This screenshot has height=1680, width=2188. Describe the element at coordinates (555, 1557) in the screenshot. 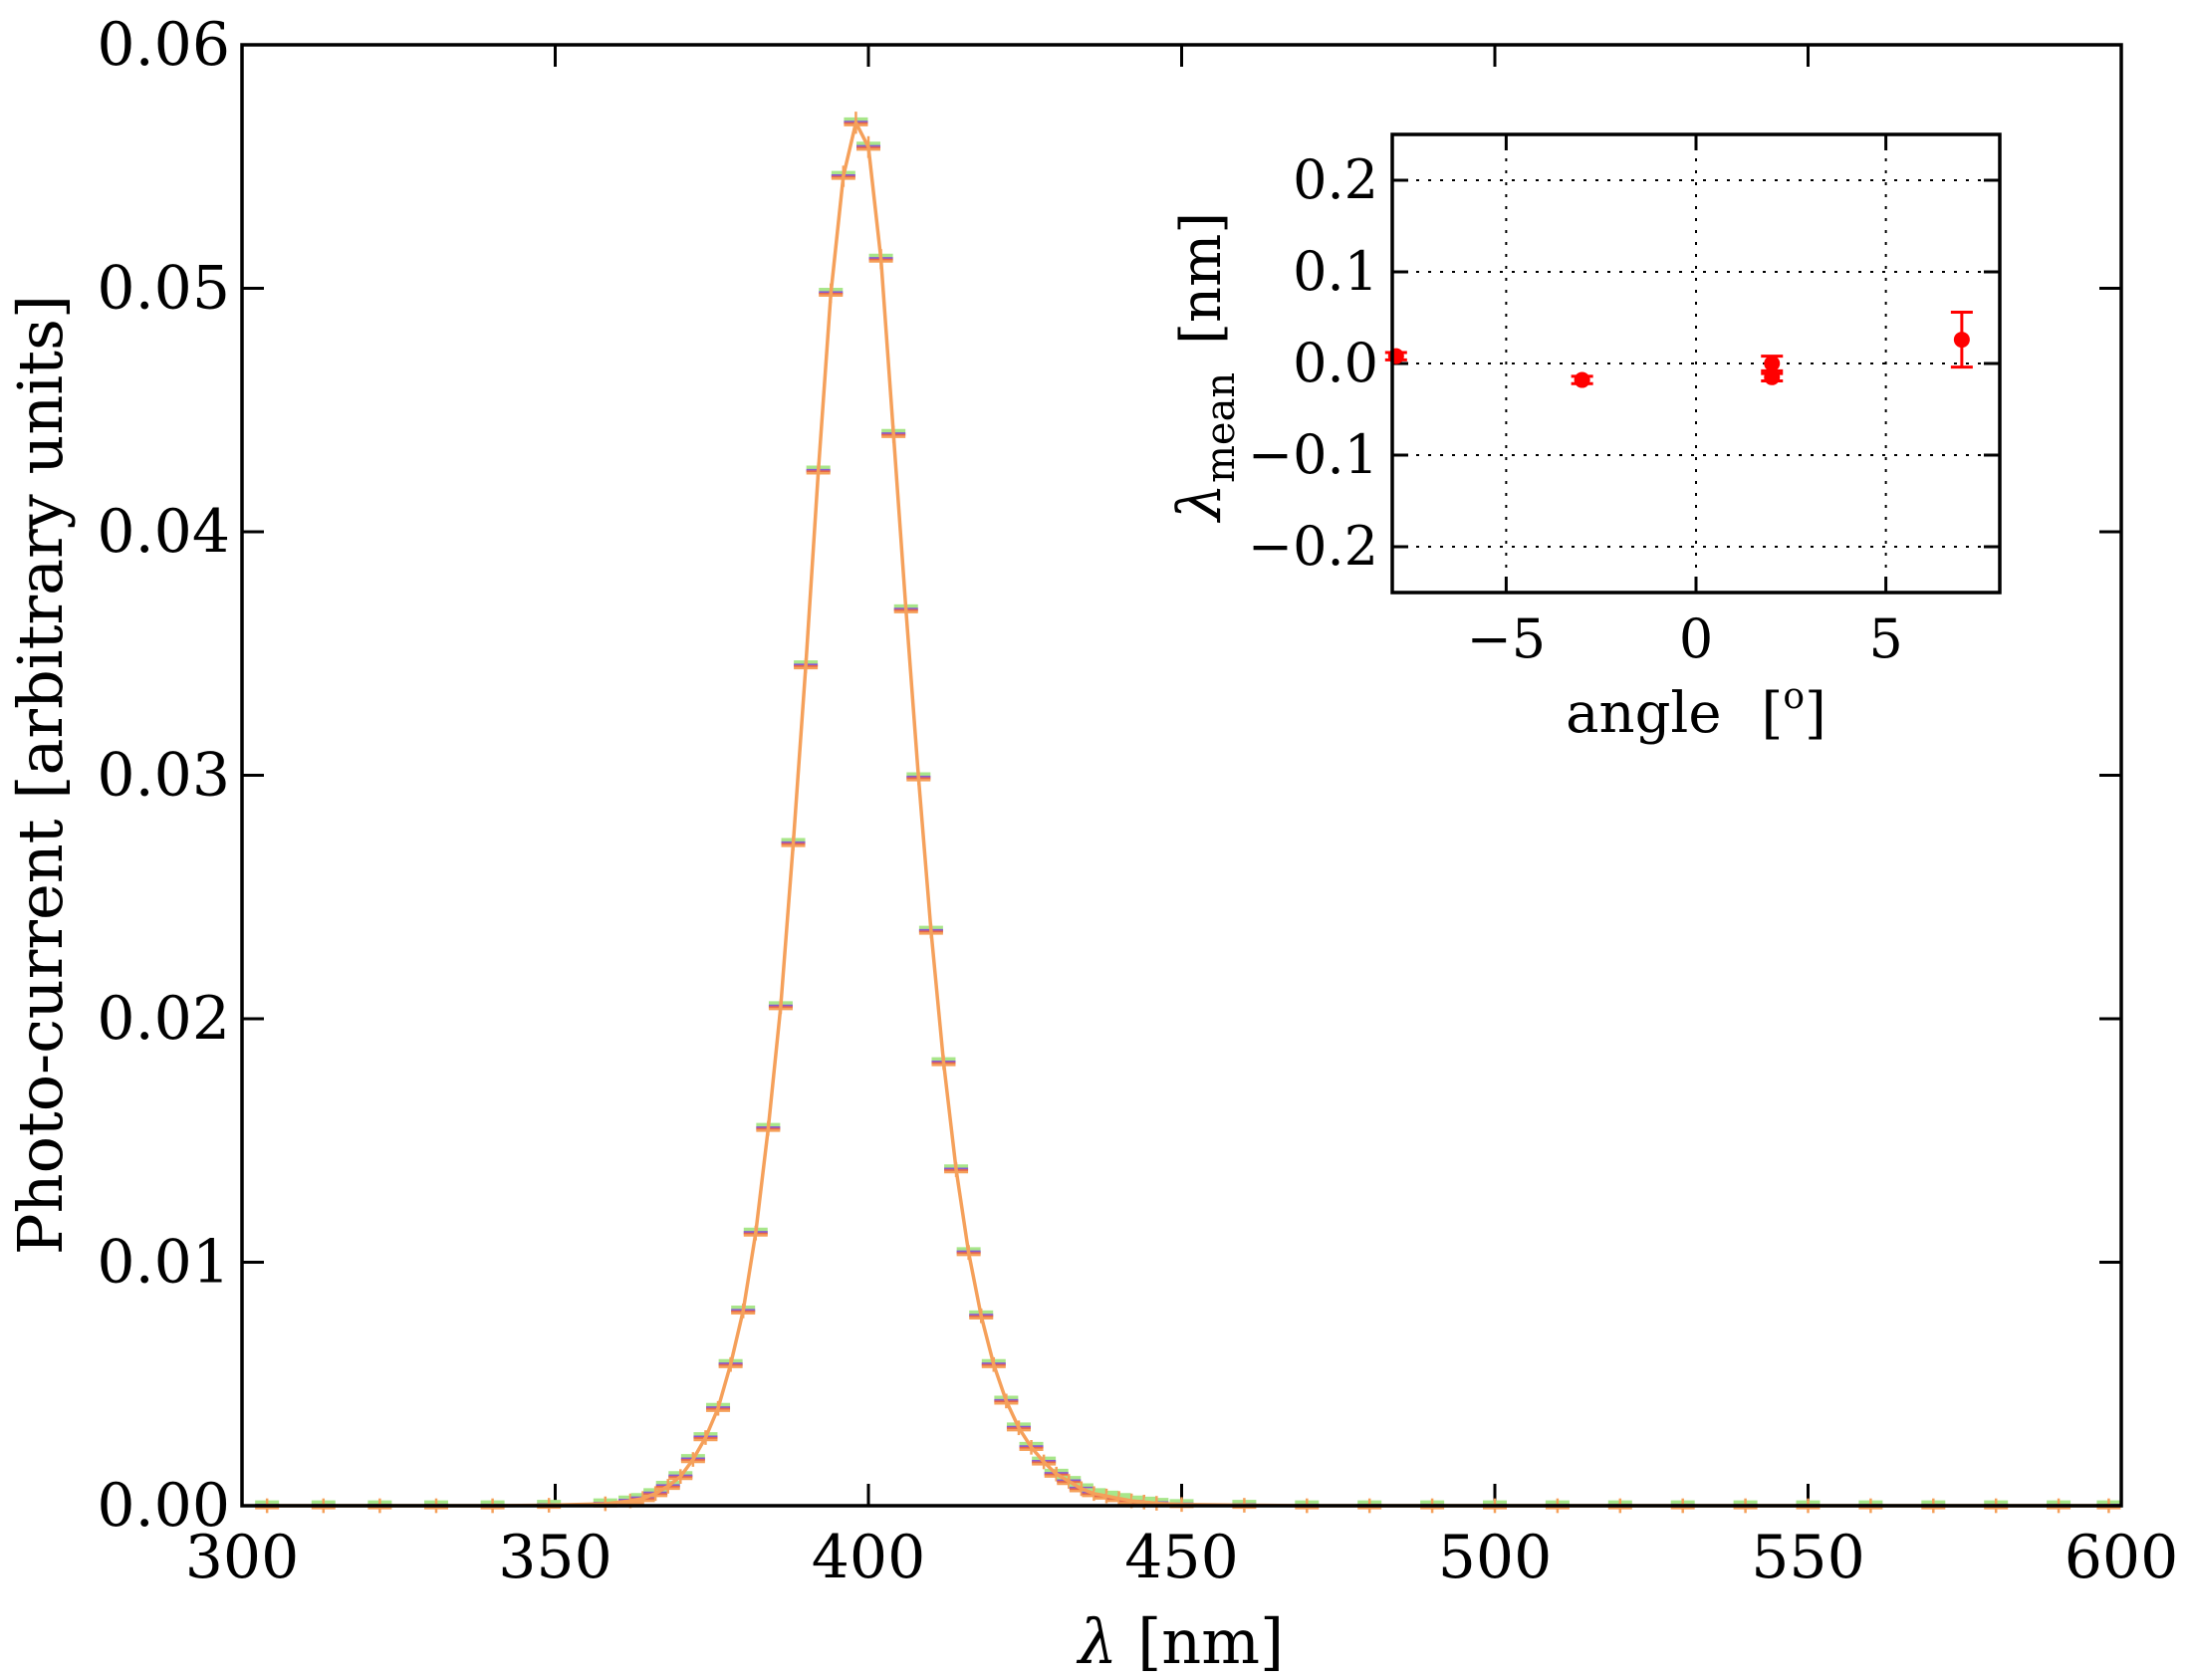

I see `x-tick-label: 350` at that location.